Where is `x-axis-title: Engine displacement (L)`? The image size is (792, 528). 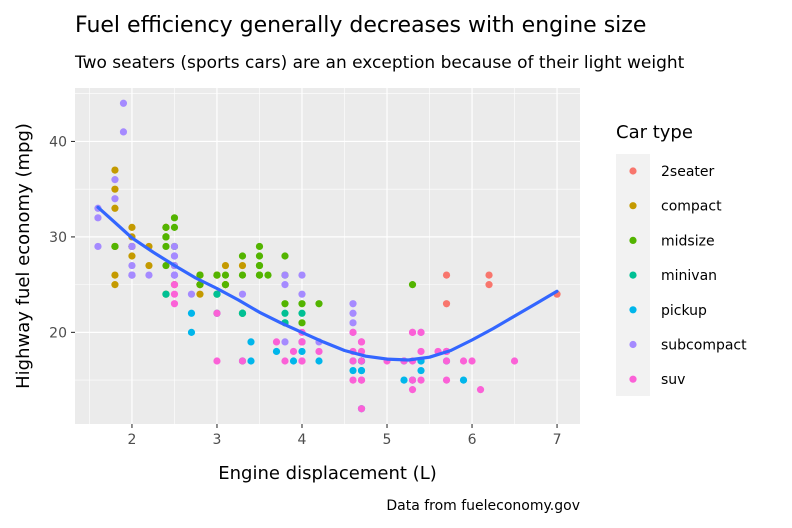
x-axis-title: Engine displacement (L) is located at coordinates (327, 473).